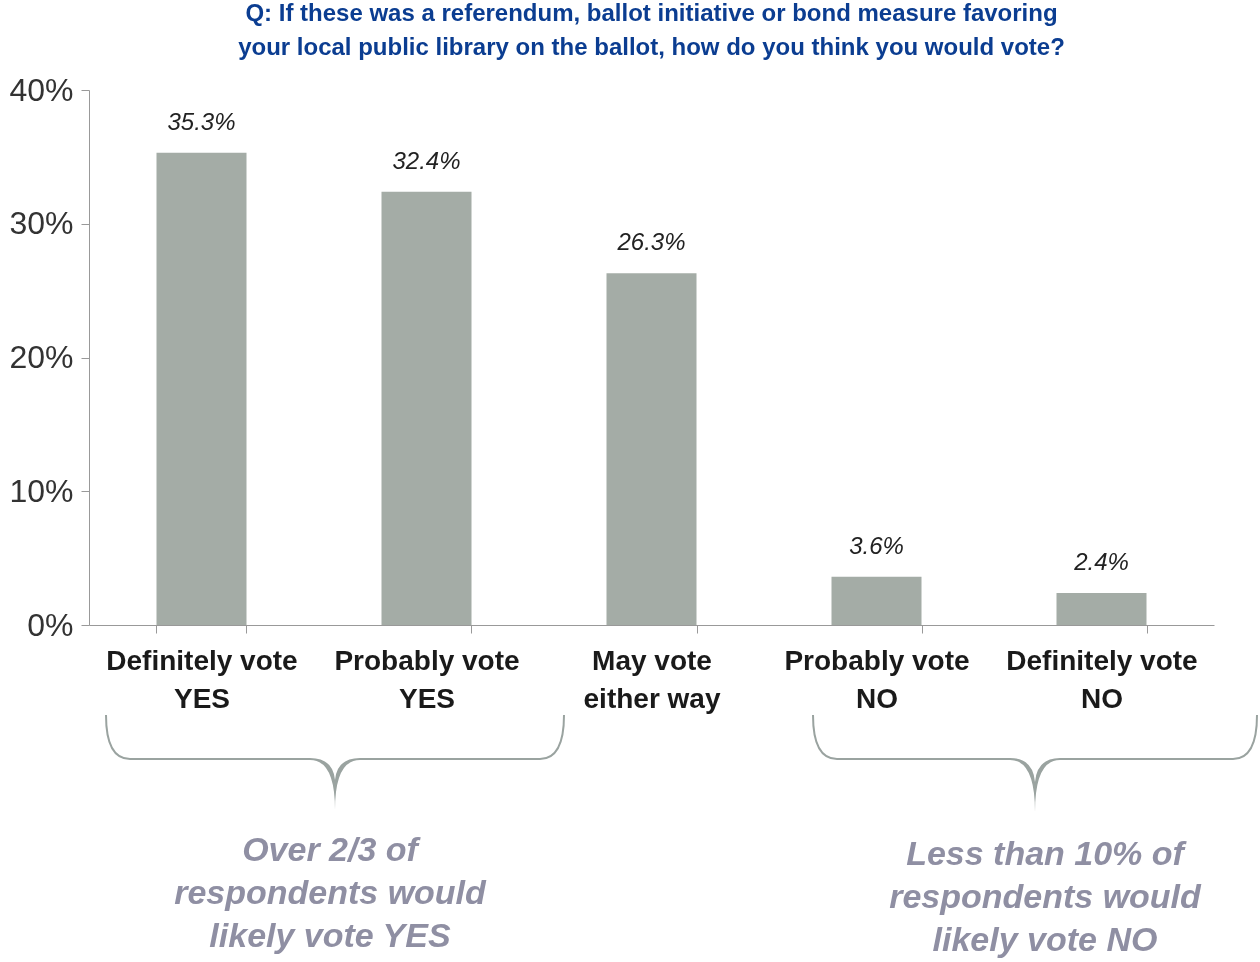 This screenshot has height=962, width=1260. What do you see at coordinates (201, 121) in the screenshot?
I see `data-label: 35.3%` at bounding box center [201, 121].